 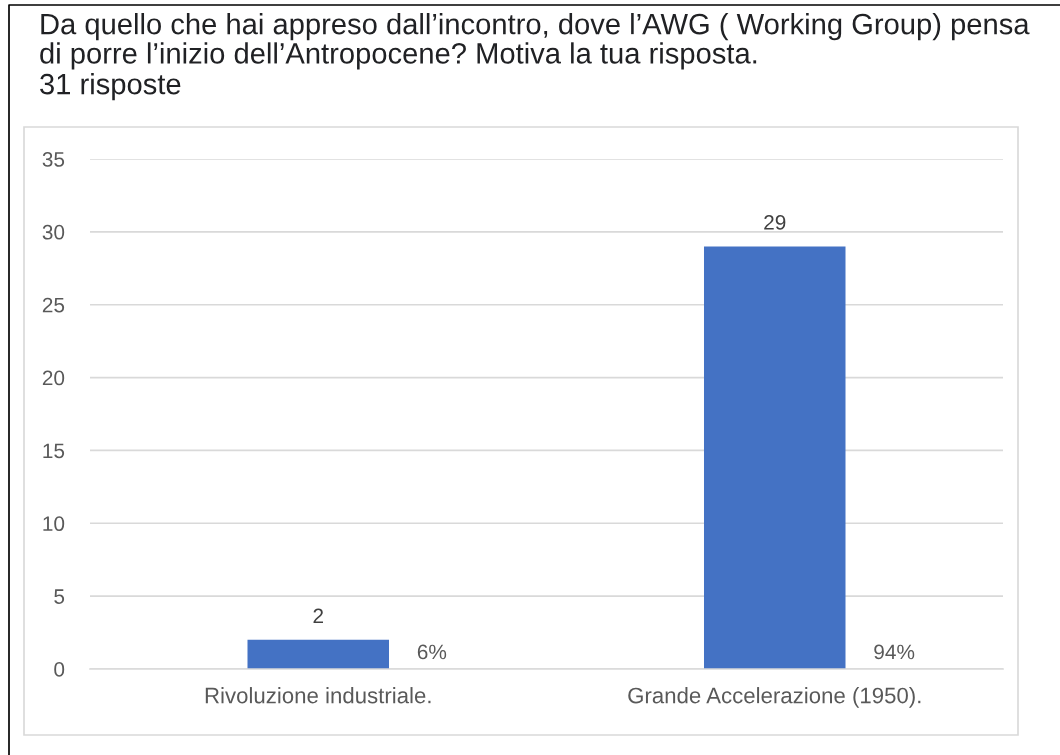 I want to click on y-tick-label: 35, so click(x=53, y=159).